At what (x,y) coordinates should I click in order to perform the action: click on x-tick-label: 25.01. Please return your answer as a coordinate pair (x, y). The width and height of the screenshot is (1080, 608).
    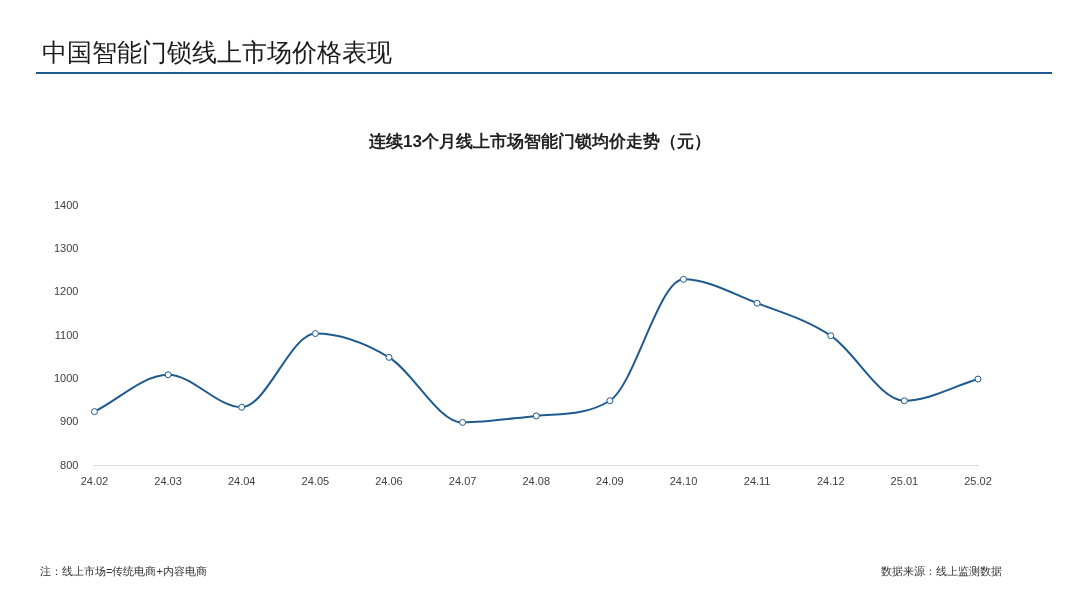
    Looking at the image, I should click on (904, 481).